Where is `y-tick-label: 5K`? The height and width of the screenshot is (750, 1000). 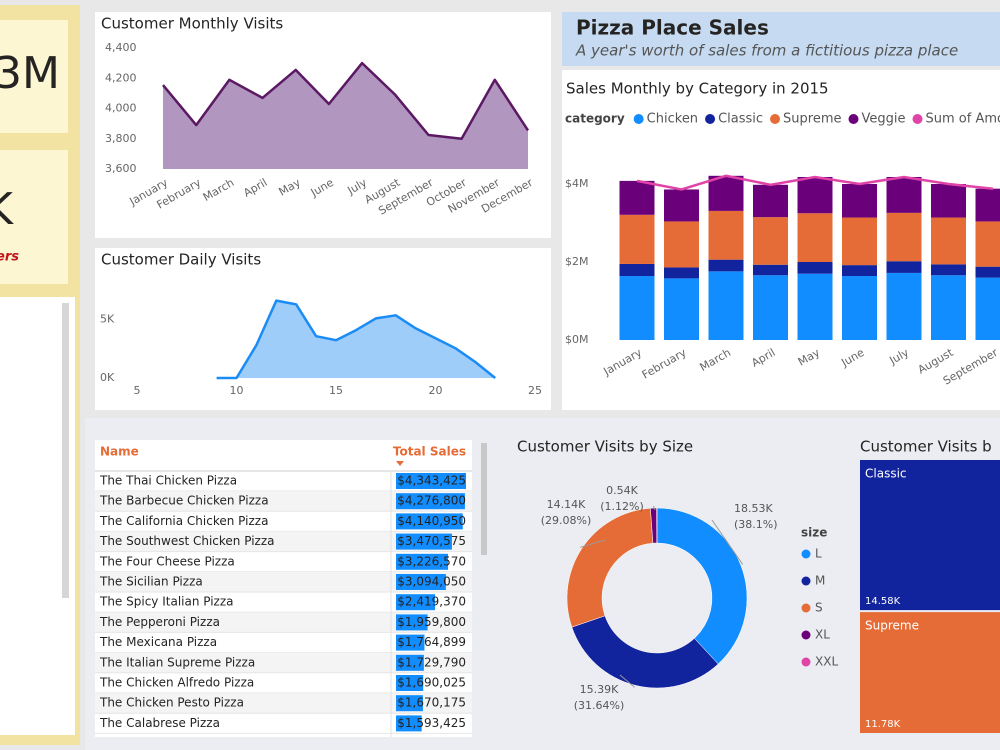 y-tick-label: 5K is located at coordinates (107, 318).